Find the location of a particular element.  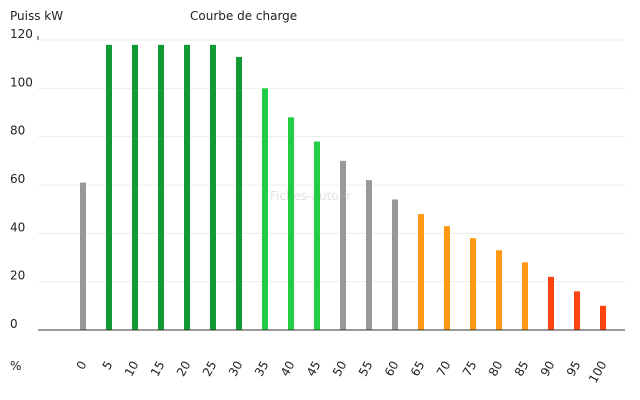

y-tick-label: 60 is located at coordinates (17, 179).